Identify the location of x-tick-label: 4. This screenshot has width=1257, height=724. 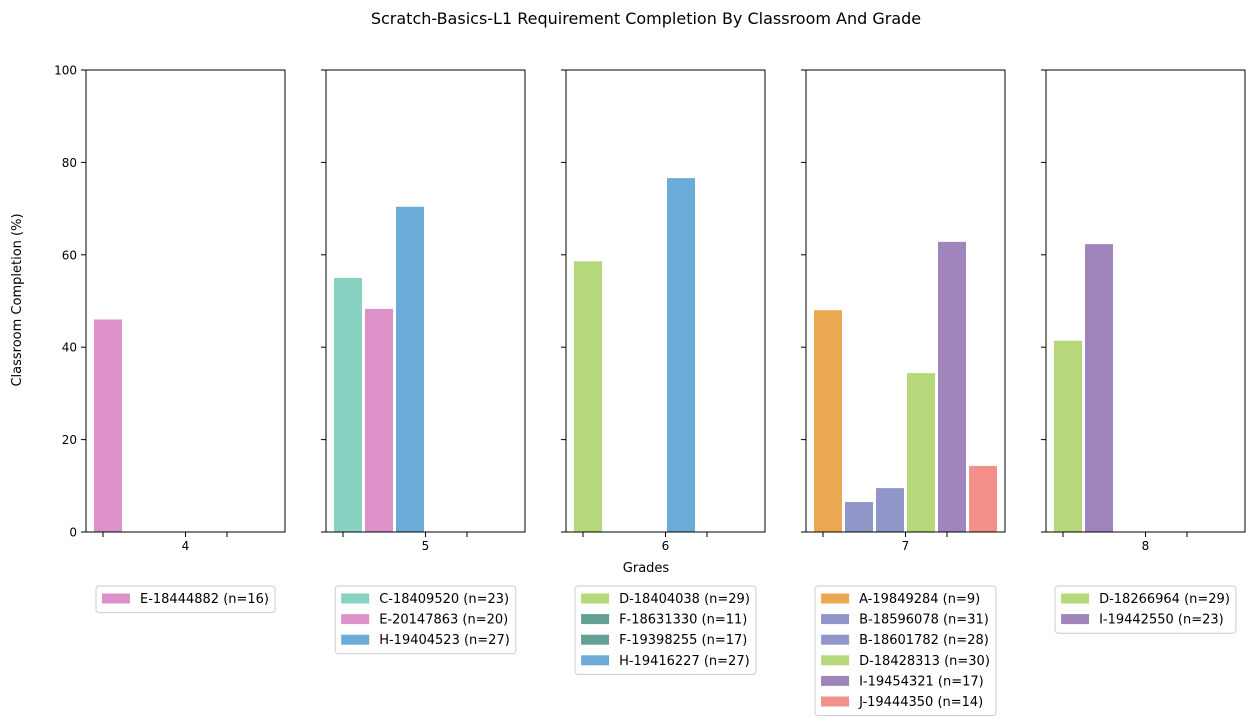
(186, 546).